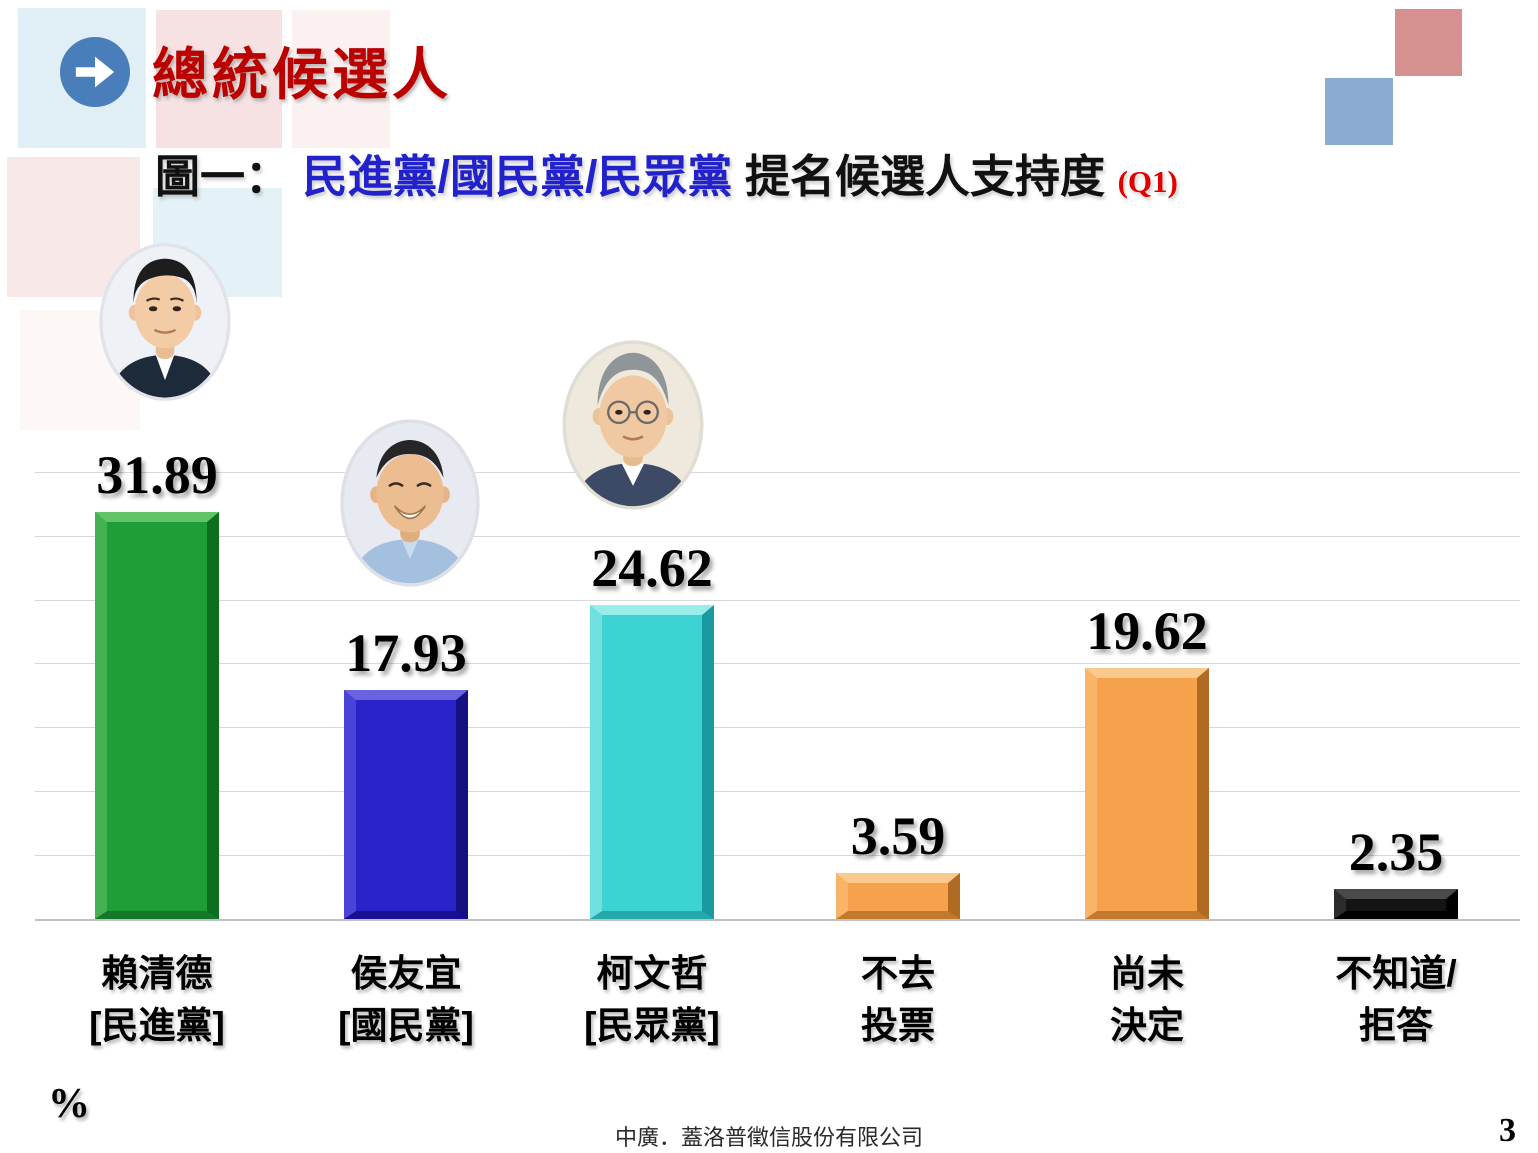 The image size is (1538, 1153). Describe the element at coordinates (1396, 904) in the screenshot. I see `bar-dont-know` at that location.